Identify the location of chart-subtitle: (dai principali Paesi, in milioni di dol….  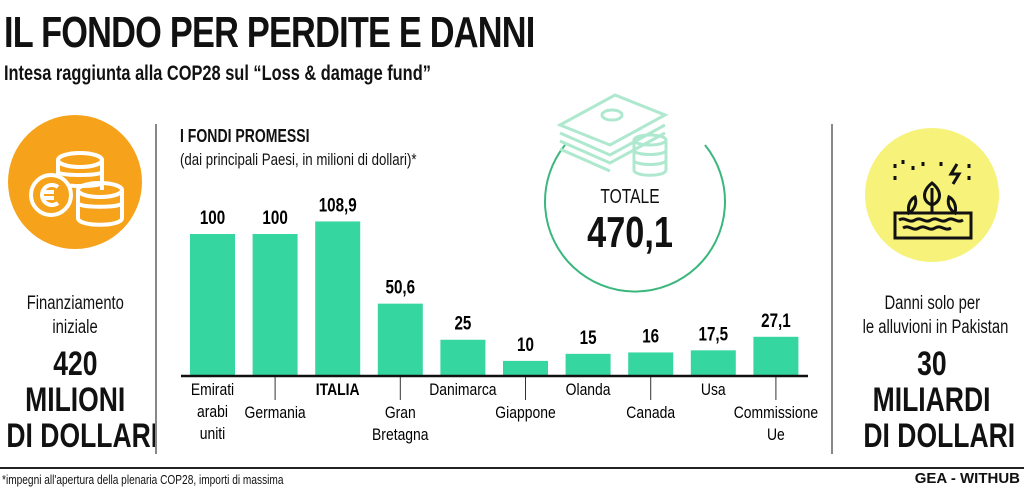
(298, 159).